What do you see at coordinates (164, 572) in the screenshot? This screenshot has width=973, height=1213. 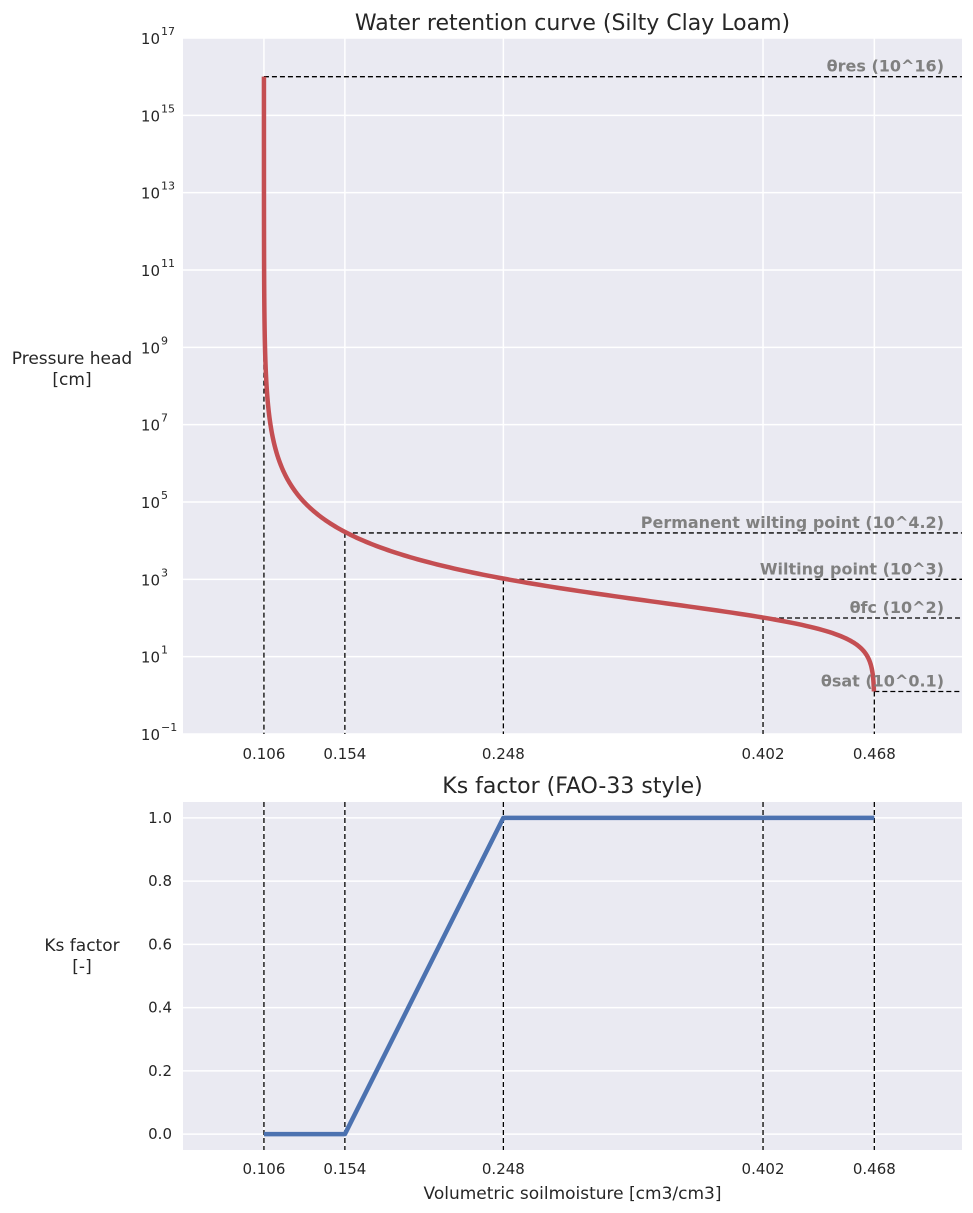 I see `retention-y-tick-exponent: 3` at bounding box center [164, 572].